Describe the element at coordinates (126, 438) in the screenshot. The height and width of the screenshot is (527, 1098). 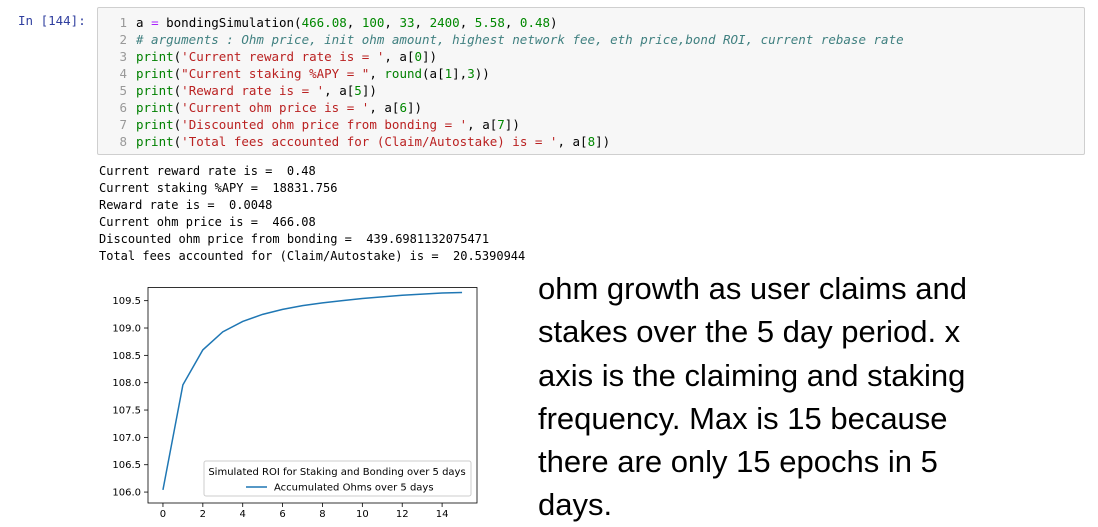
I see `y-tick-label: 107.0` at that location.